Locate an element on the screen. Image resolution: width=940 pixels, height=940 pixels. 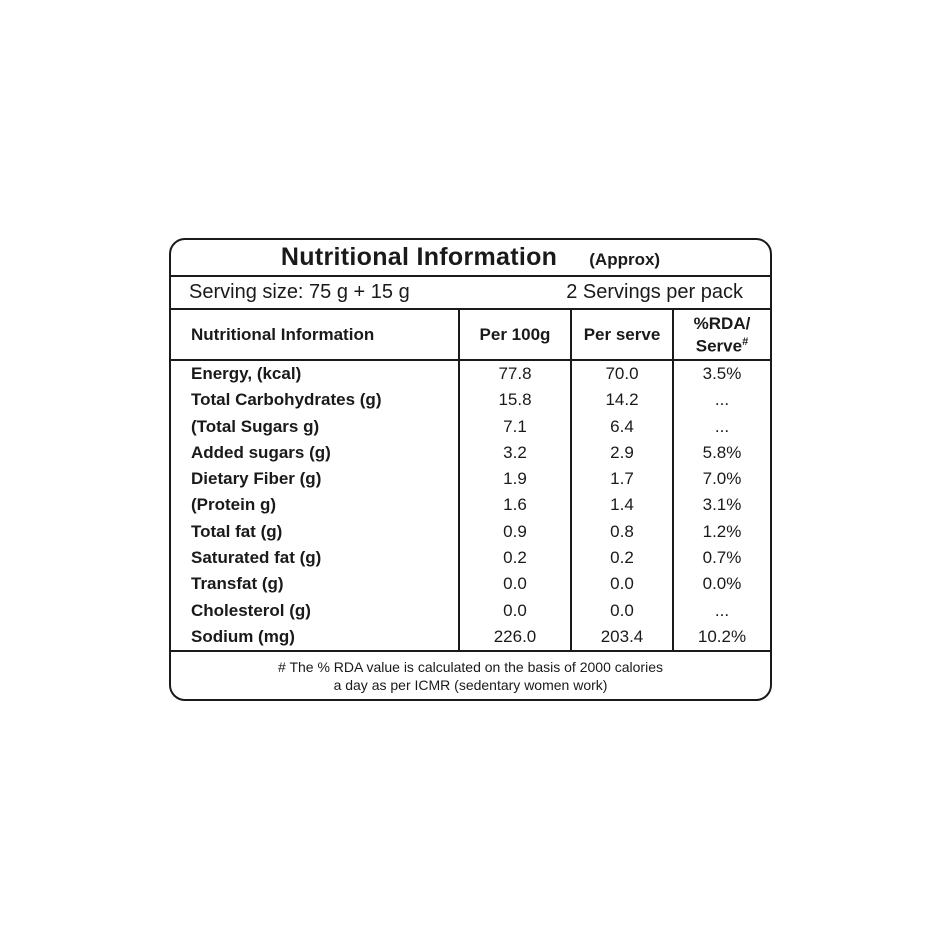
nutrient-label: Sodium (mg) is located at coordinates (243, 636).